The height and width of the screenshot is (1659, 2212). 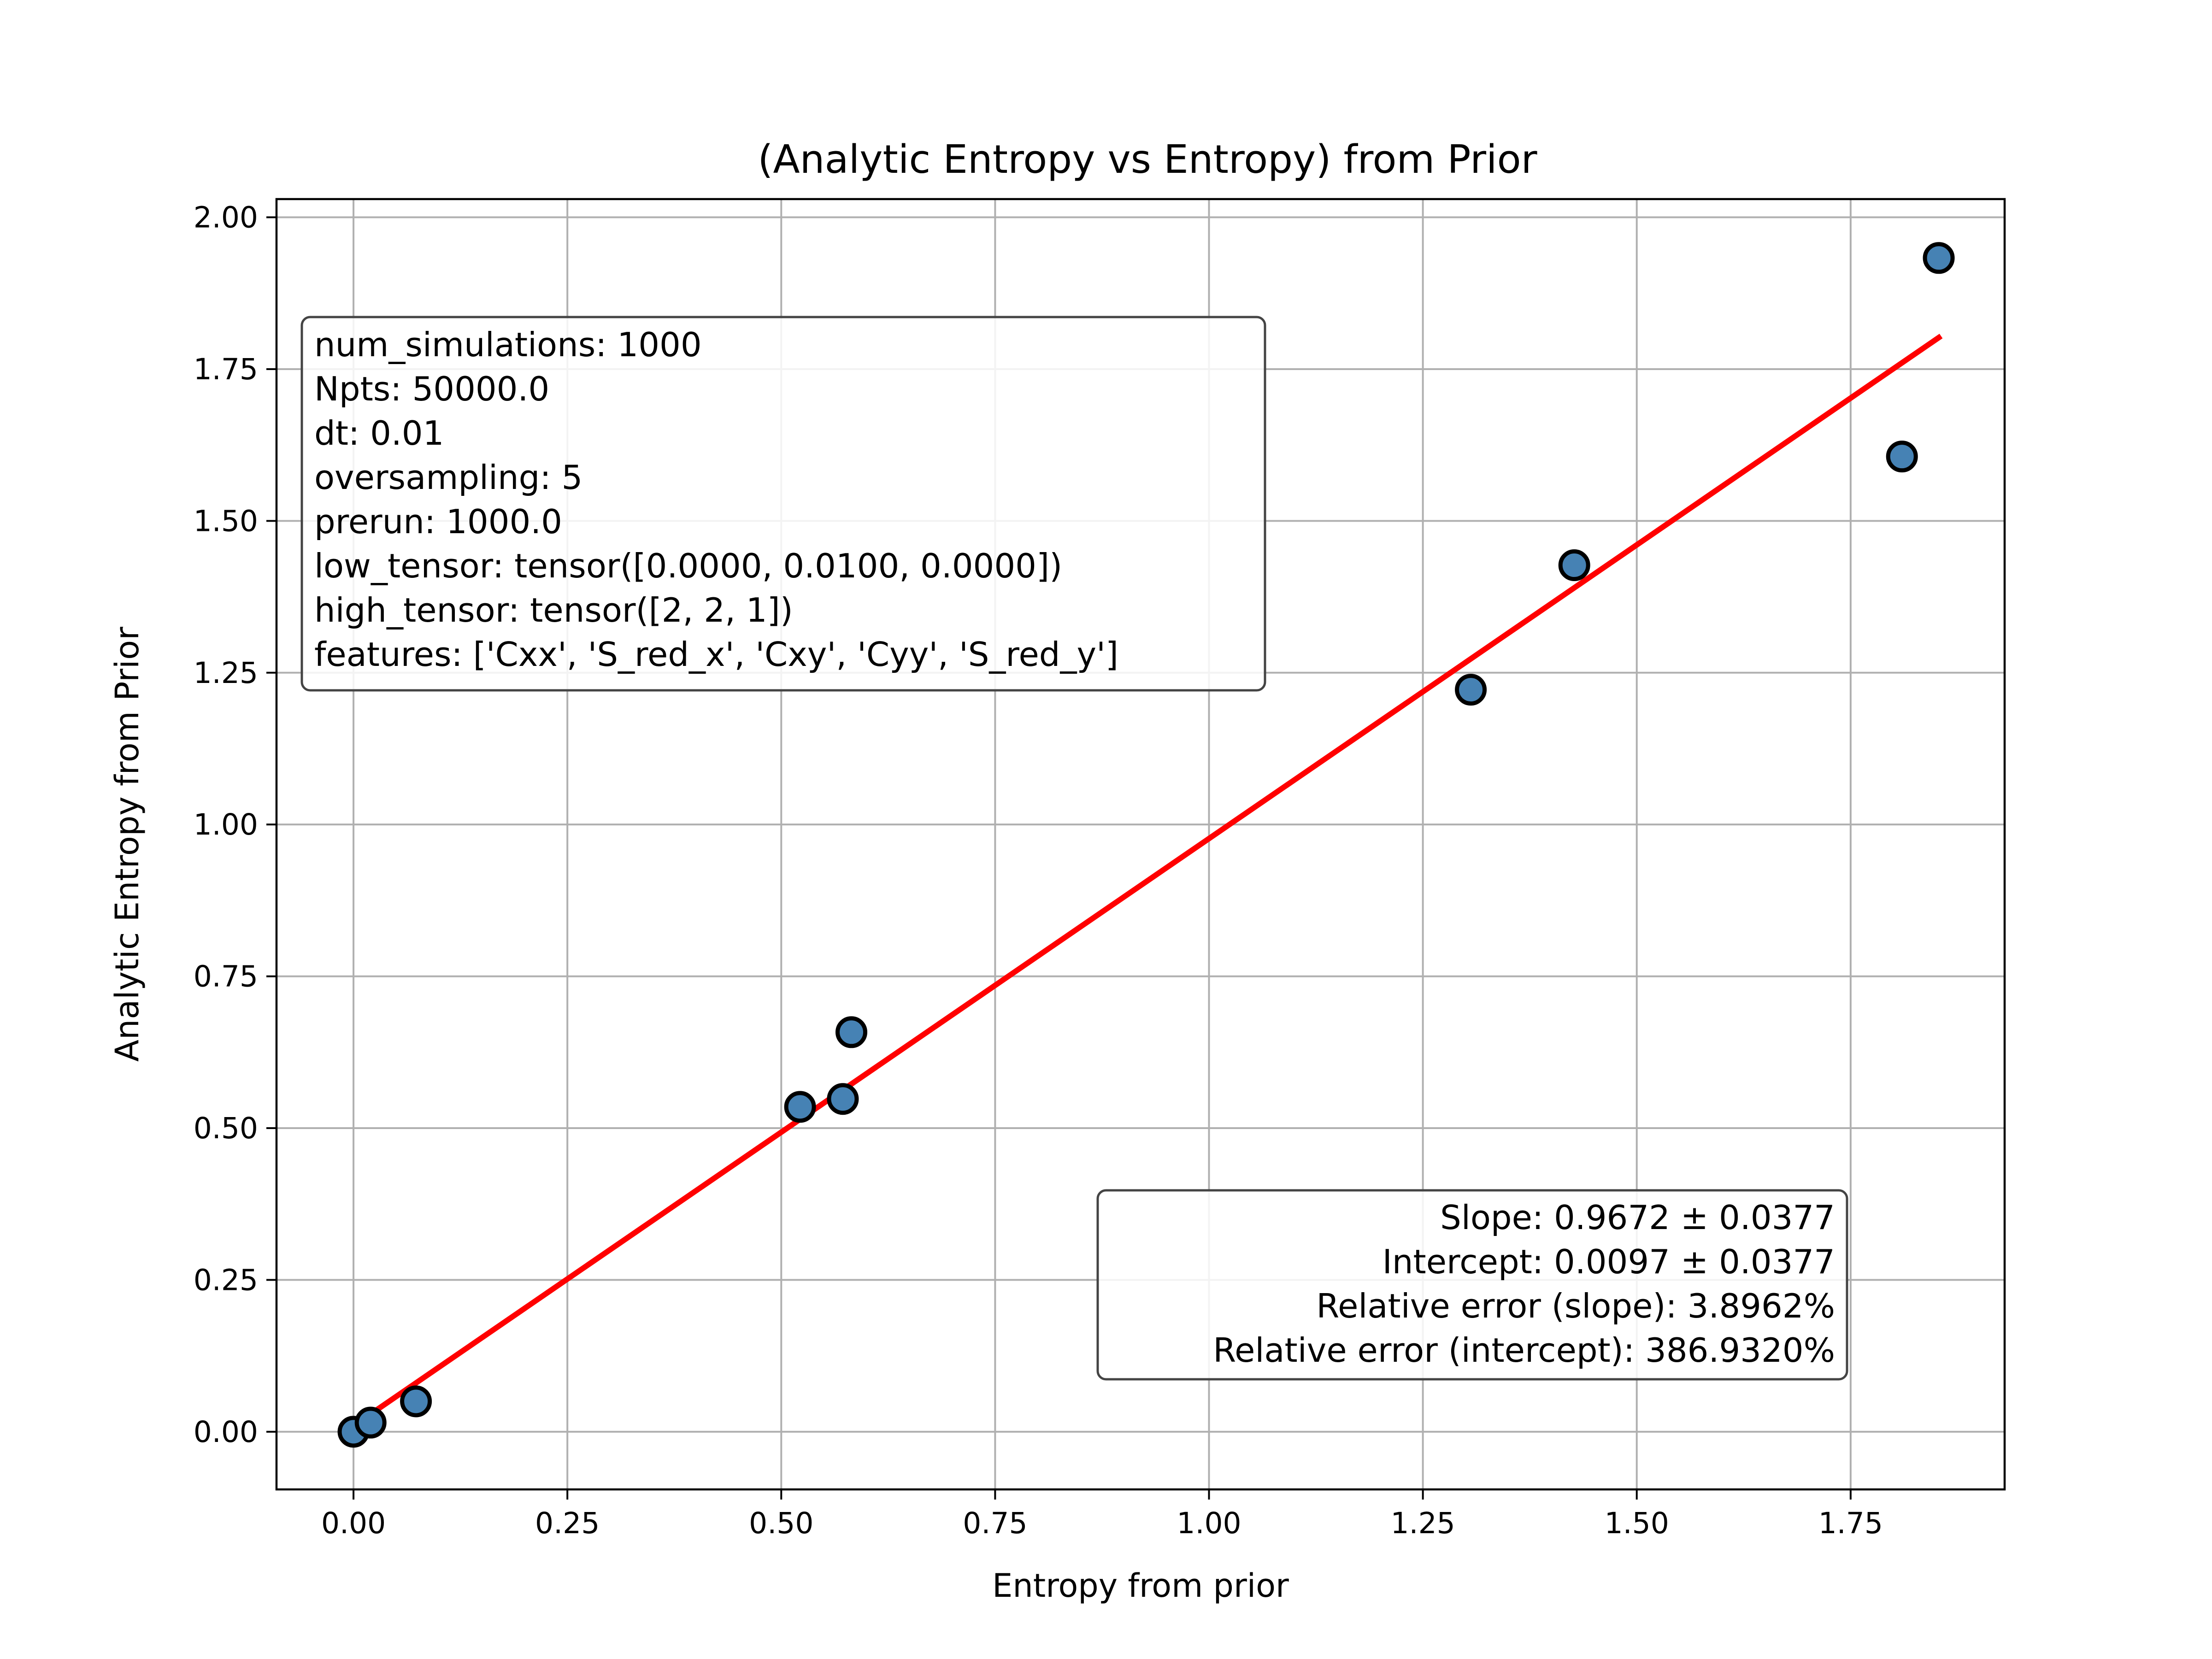 What do you see at coordinates (127, 844) in the screenshot?
I see `y-axis-label: Analytic Entropy from Prior` at bounding box center [127, 844].